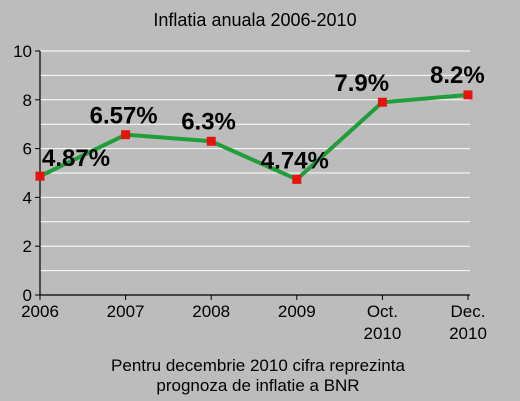 The height and width of the screenshot is (401, 520). I want to click on footnote-line-2: prognoza de inflatie a BNR, so click(257, 385).